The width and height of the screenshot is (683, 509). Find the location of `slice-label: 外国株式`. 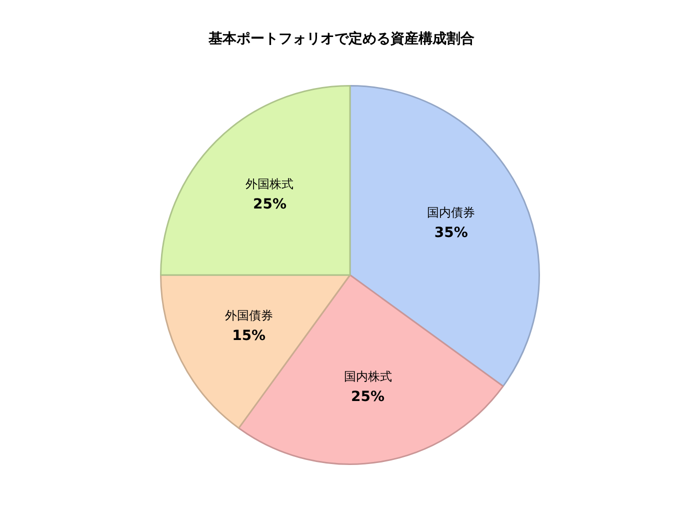

slice-label: 外国株式 is located at coordinates (270, 183).